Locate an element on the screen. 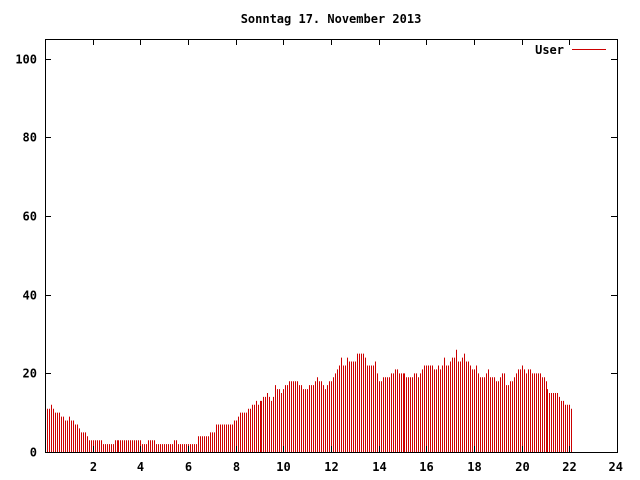  x-tick-label: 24 is located at coordinates (616, 467).